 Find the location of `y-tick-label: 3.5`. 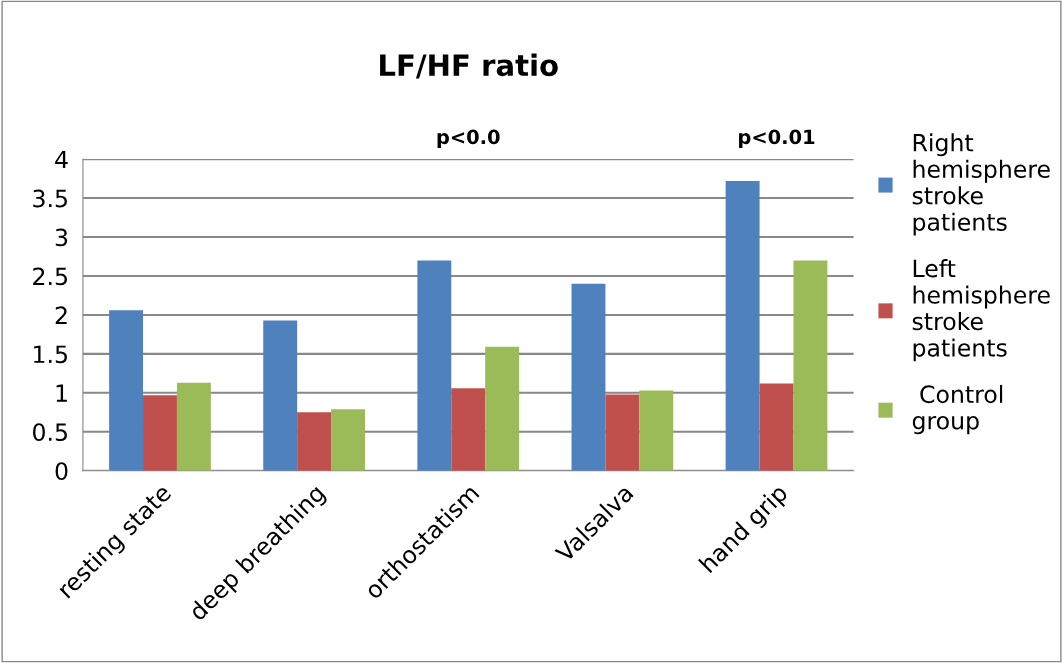

y-tick-label: 3.5 is located at coordinates (50, 198).